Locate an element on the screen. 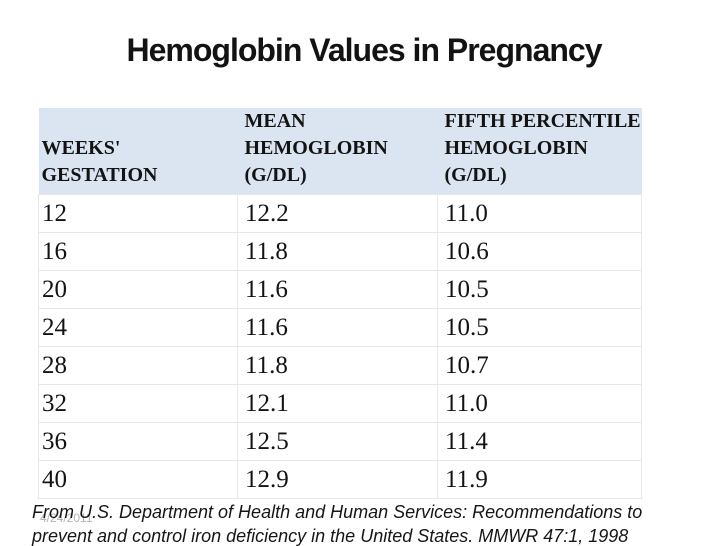 Image resolution: width=728 pixels, height=546 pixels. table-row: 32 12.1 11.0 is located at coordinates (340, 403).